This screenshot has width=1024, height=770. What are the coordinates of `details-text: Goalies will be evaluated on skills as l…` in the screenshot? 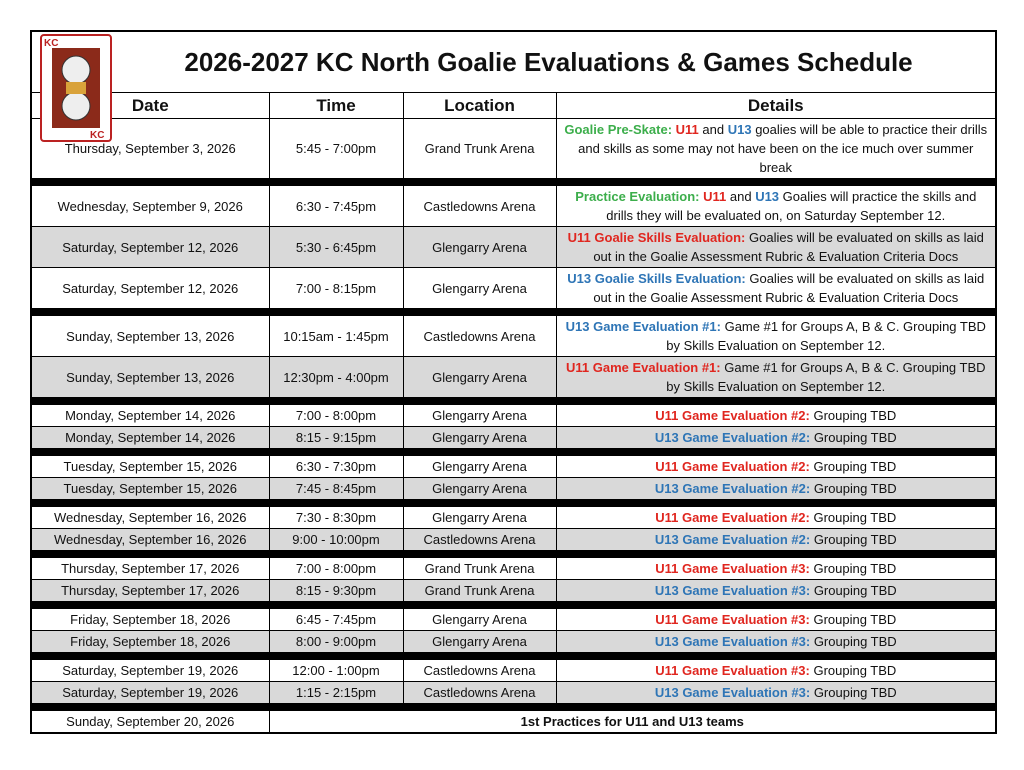 It's located at (790, 288).